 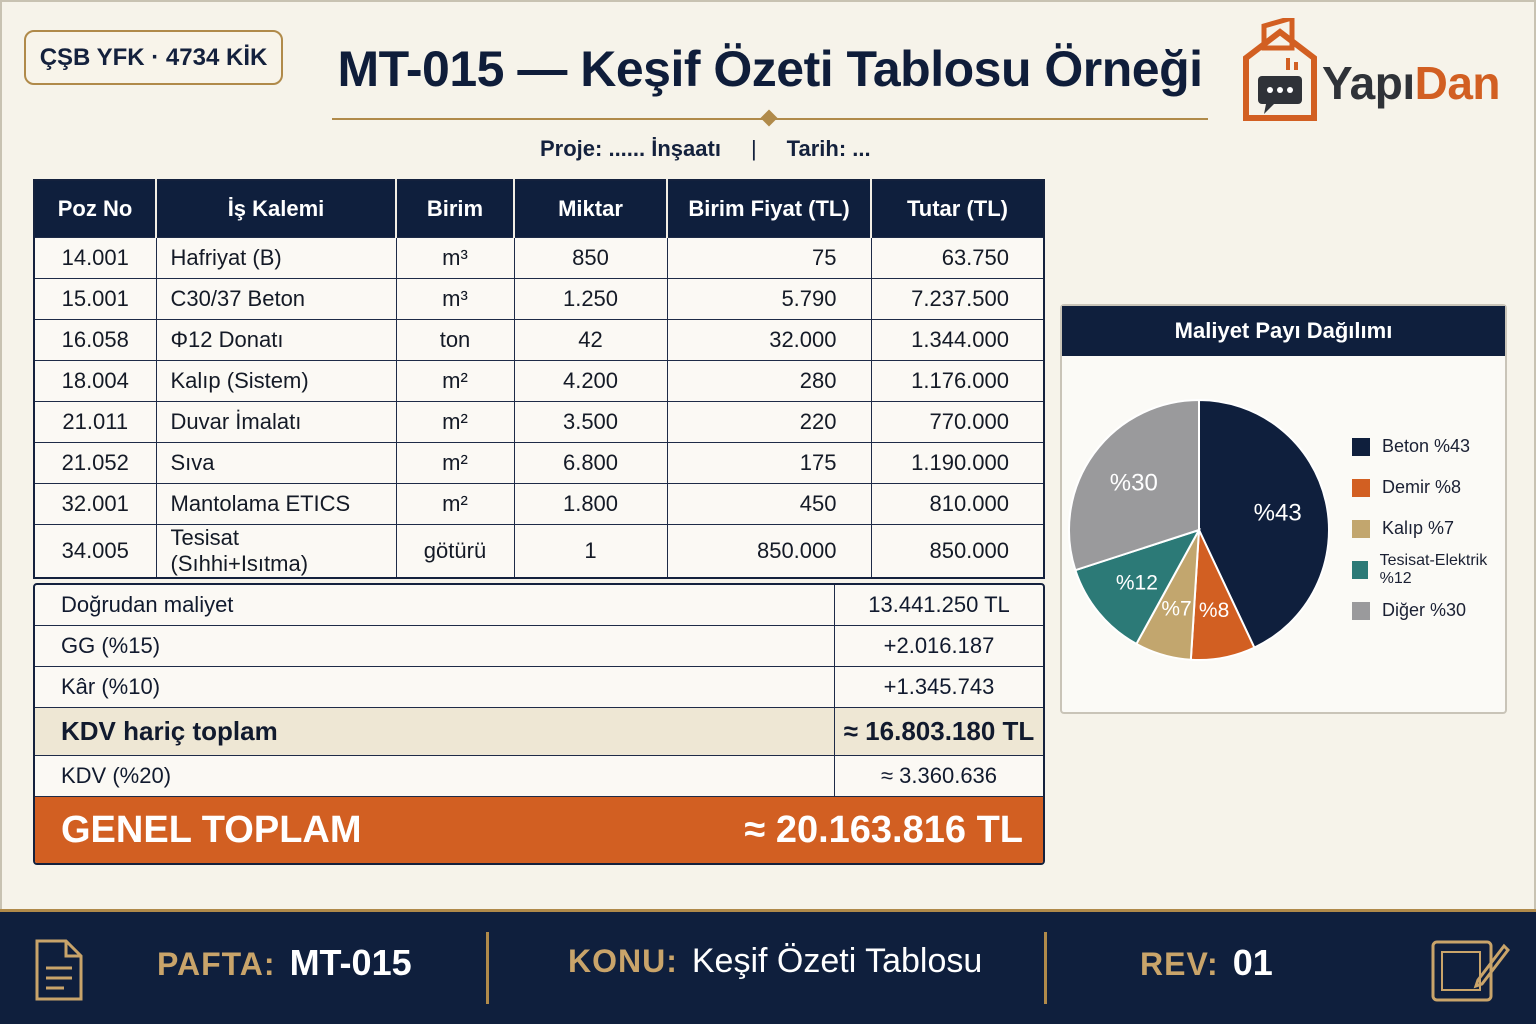 I want to click on column-header: İş Kalemi, so click(x=276, y=208).